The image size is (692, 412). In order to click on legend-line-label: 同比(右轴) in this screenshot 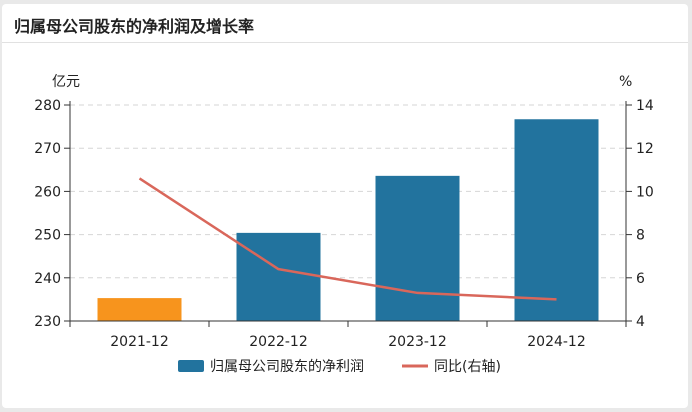, I will do `click(467, 367)`.